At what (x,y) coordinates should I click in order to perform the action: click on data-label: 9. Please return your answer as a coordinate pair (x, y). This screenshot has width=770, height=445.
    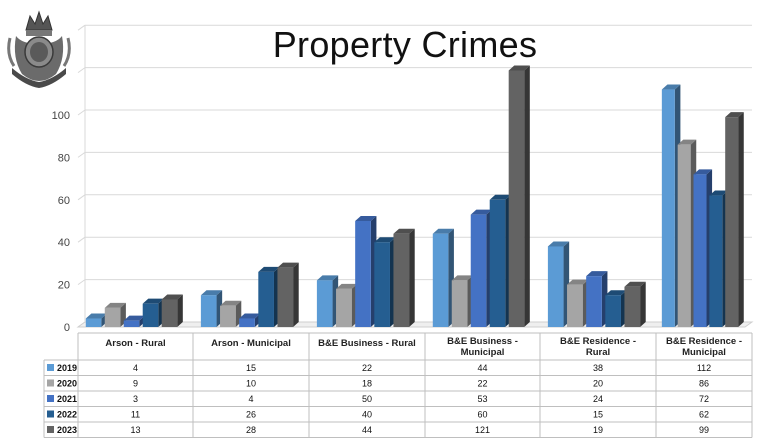
    Looking at the image, I should click on (135, 384).